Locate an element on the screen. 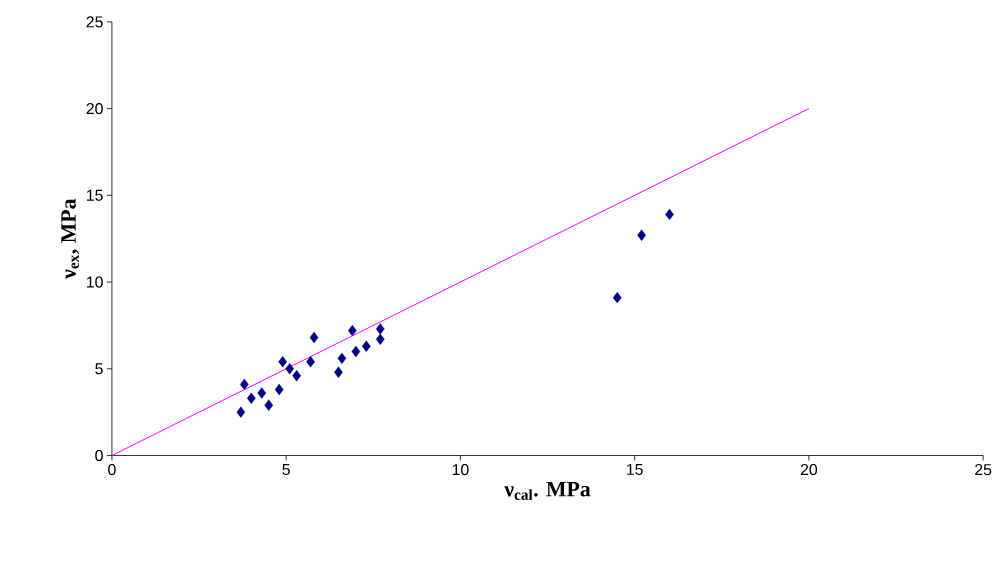 The height and width of the screenshot is (565, 1008). x-tick-label: 20 is located at coordinates (809, 470).